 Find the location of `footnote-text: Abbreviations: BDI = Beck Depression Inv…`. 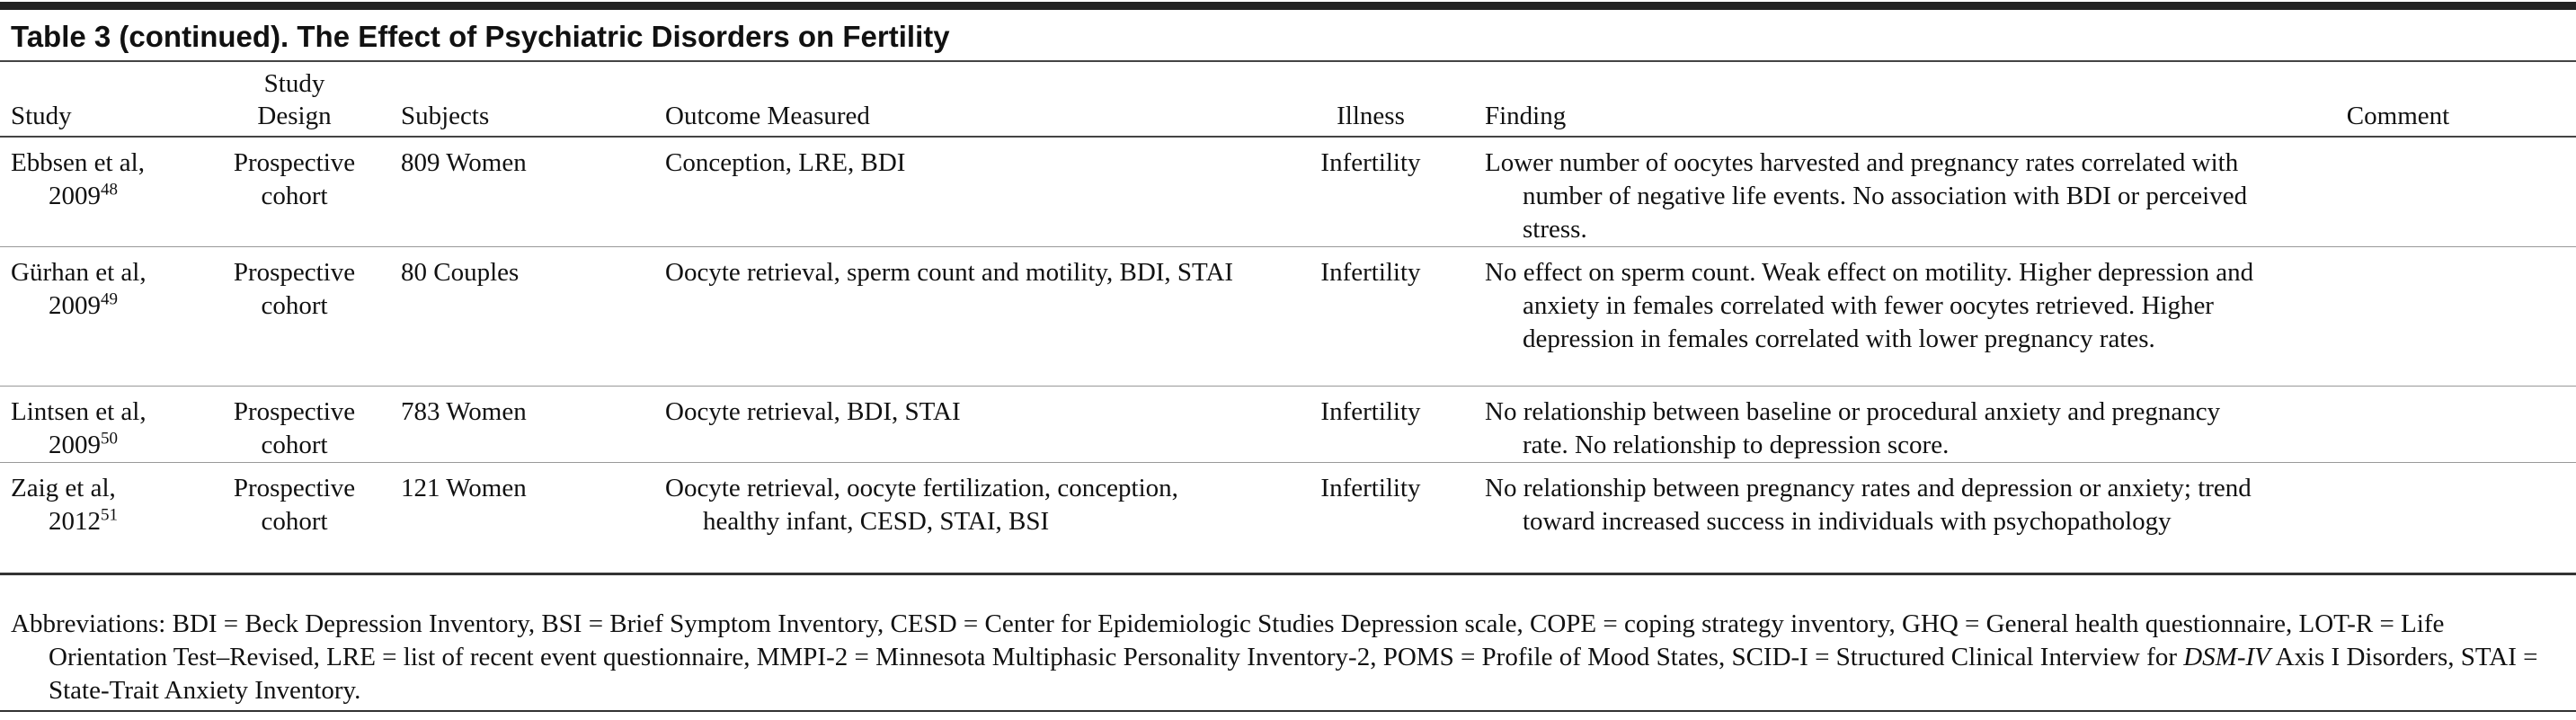

footnote-text: Abbreviations: BDI = Beck Depression Inv… is located at coordinates (1228, 640).